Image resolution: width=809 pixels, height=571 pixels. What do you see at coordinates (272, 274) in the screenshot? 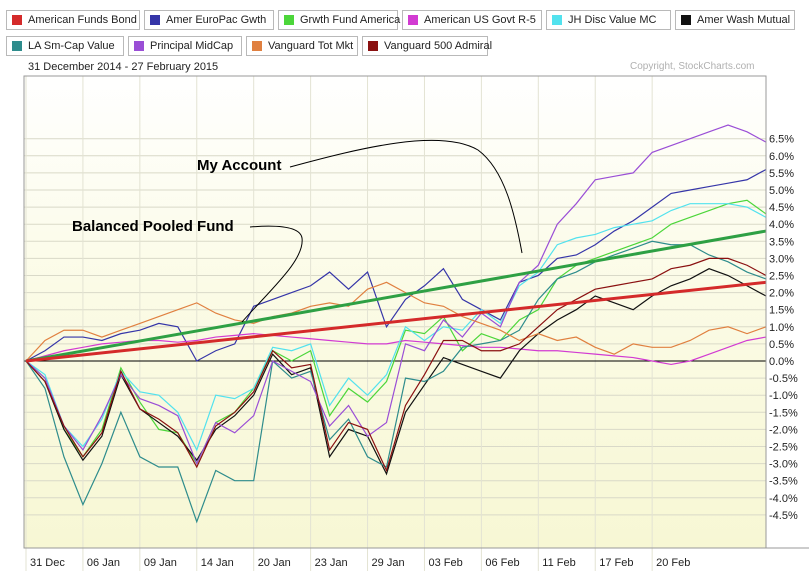
I see `balanced-fund-callout` at bounding box center [272, 274].